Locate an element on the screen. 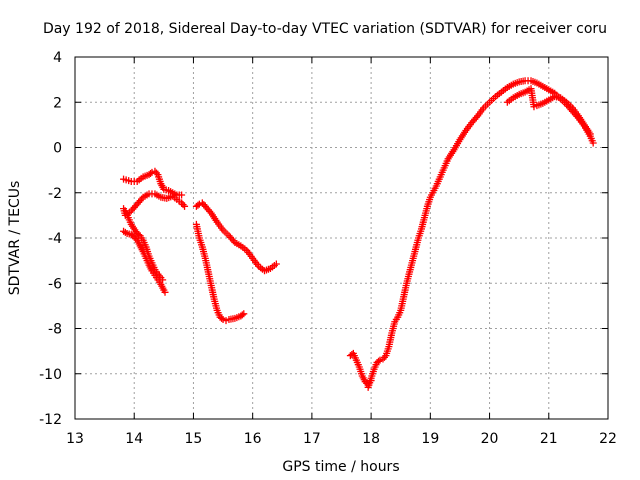  series-arc-2-upper is located at coordinates (236, 237).